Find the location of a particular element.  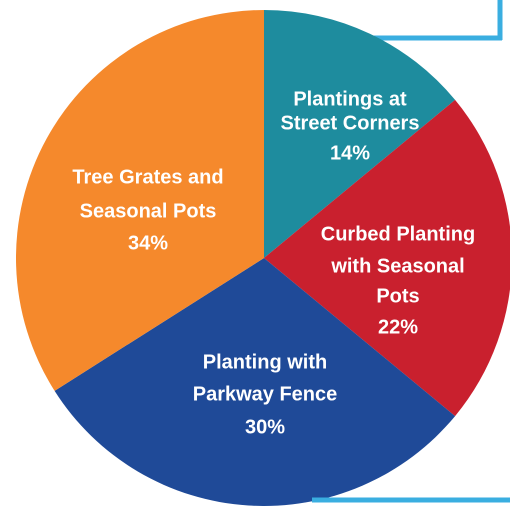

value-label: 34% is located at coordinates (148, 243).